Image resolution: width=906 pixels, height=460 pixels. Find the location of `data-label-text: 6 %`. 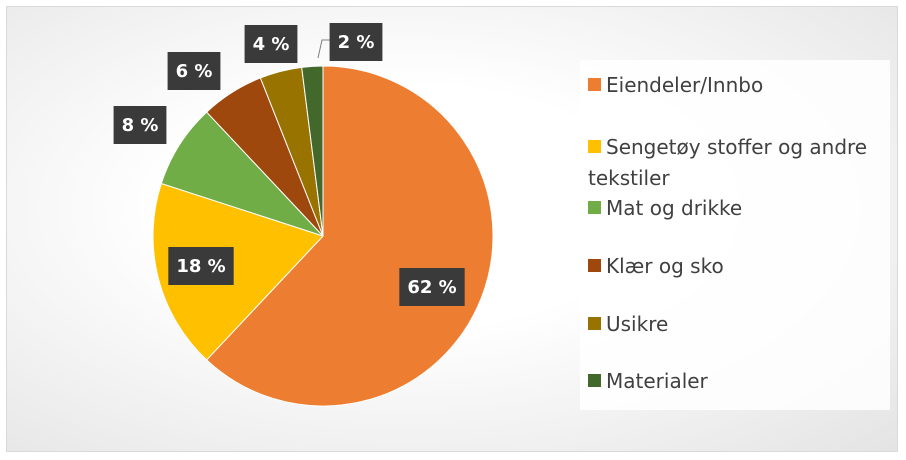

data-label-text: 6 % is located at coordinates (194, 71).